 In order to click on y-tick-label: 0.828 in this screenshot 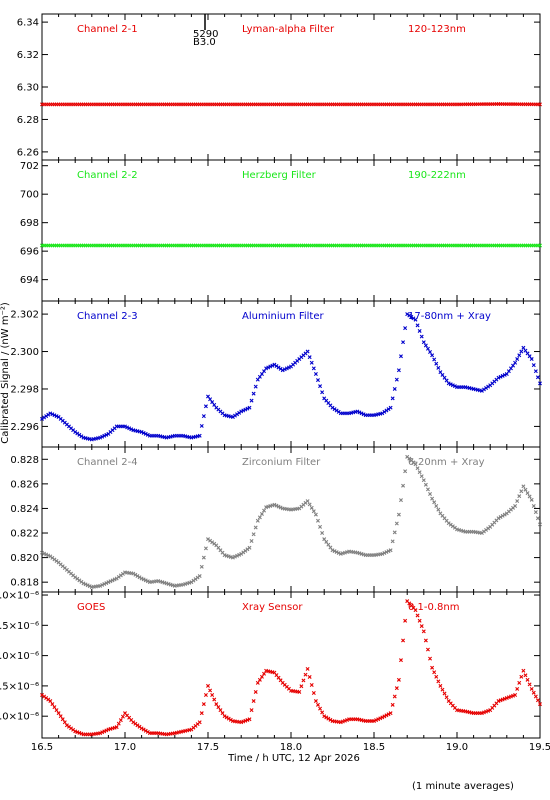, I will do `click(24, 460)`.